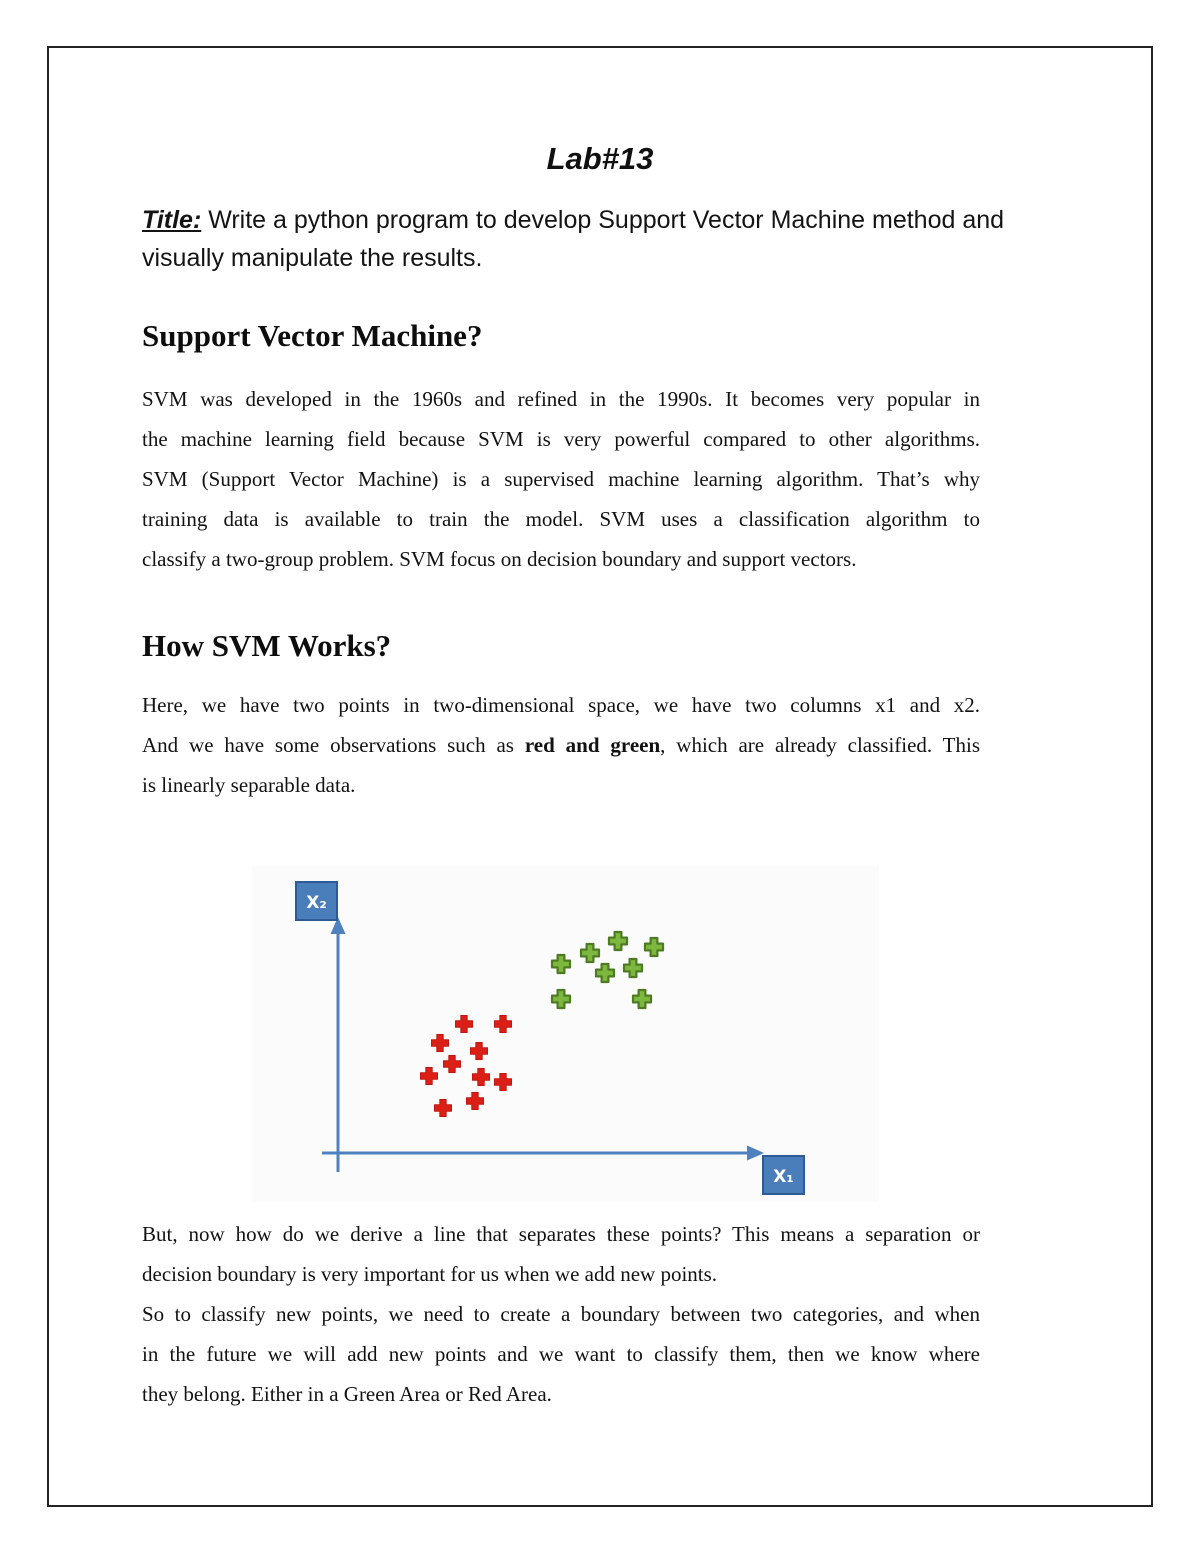  What do you see at coordinates (172, 220) in the screenshot?
I see `title-label: Title:` at bounding box center [172, 220].